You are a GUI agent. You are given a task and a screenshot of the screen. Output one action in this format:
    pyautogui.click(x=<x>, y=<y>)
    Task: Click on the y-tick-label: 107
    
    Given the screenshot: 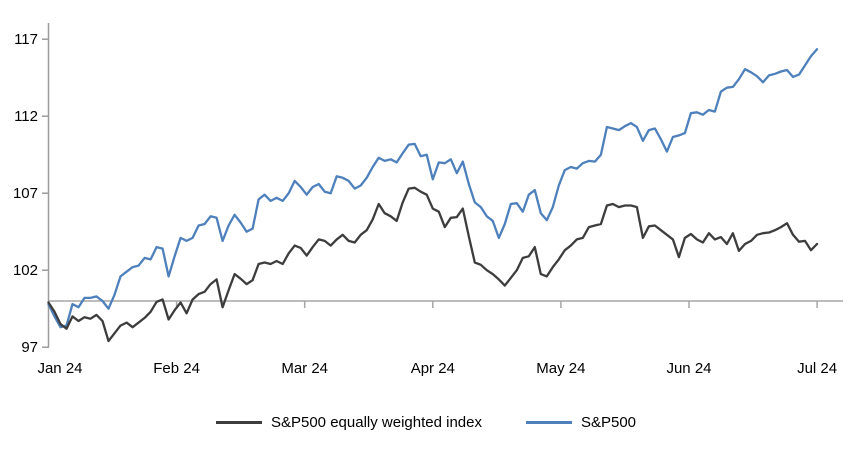 What is the action you would take?
    pyautogui.click(x=25, y=193)
    